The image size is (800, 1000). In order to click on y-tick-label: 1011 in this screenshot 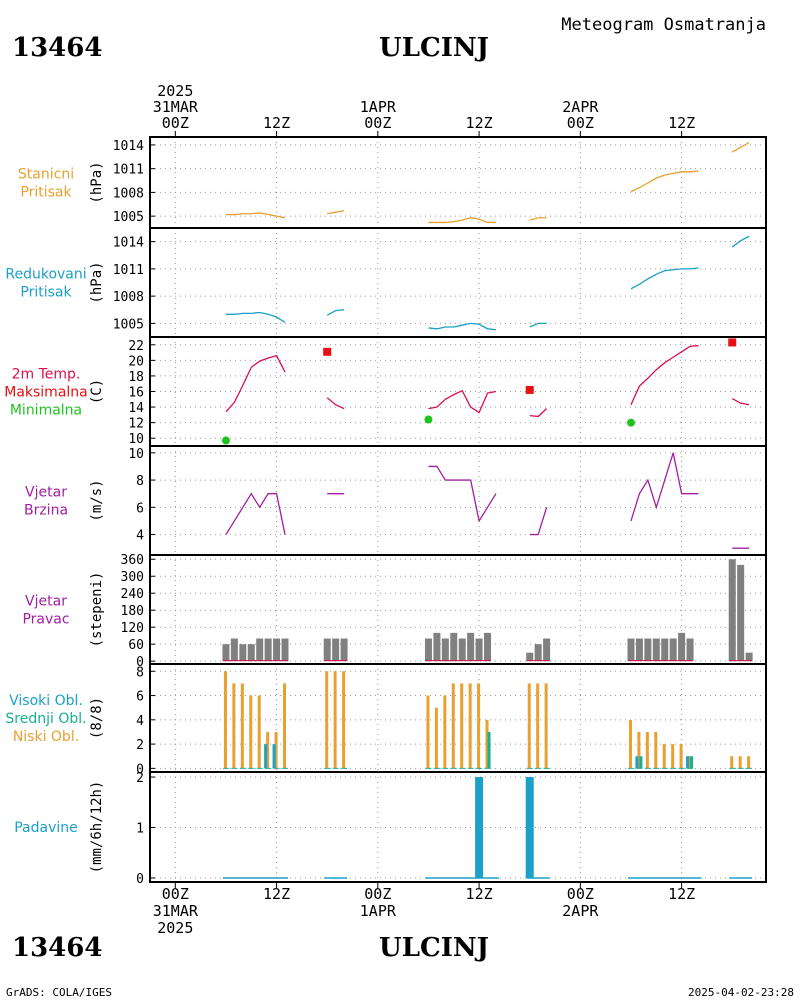, I will do `click(128, 170)`.